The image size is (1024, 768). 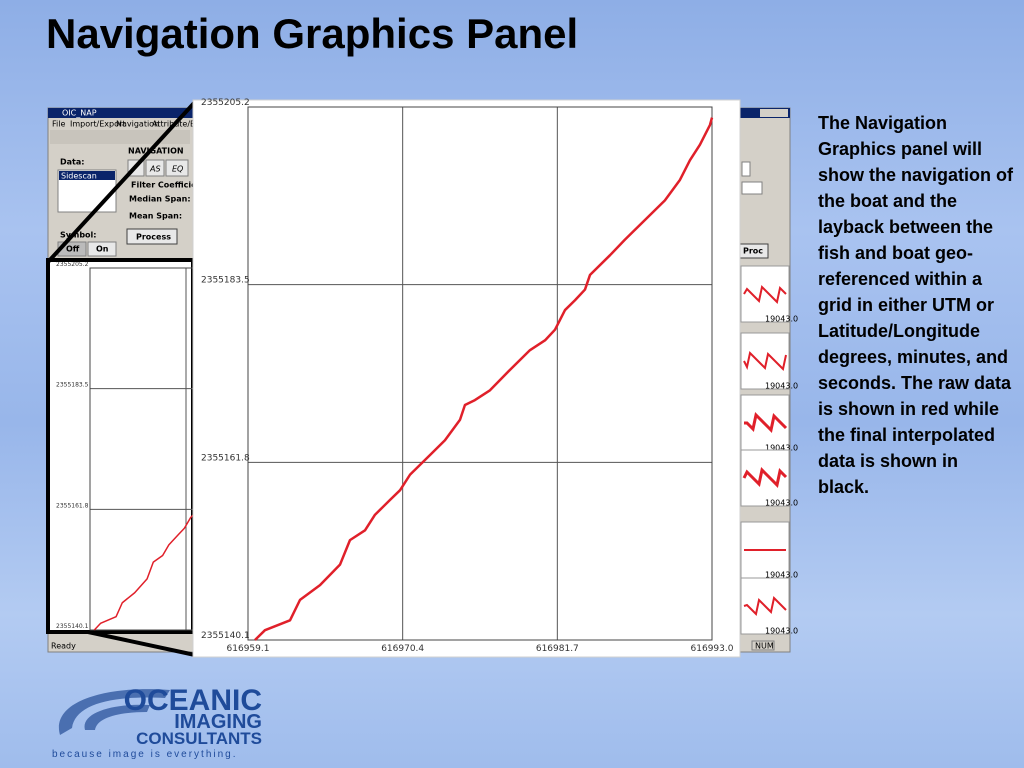 What do you see at coordinates (218, 722) in the screenshot?
I see `logo-line: IMAGING` at bounding box center [218, 722].